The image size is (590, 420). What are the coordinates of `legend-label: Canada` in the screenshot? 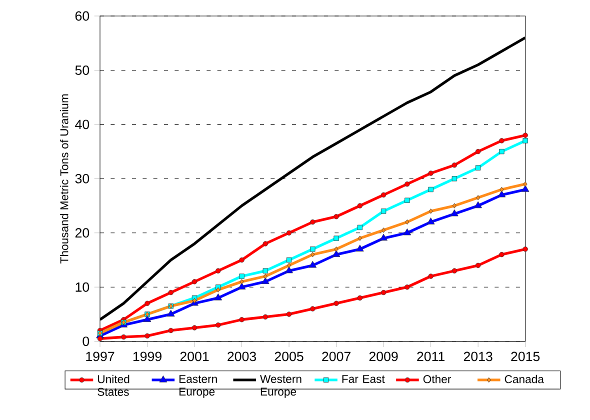 It's located at (524, 379).